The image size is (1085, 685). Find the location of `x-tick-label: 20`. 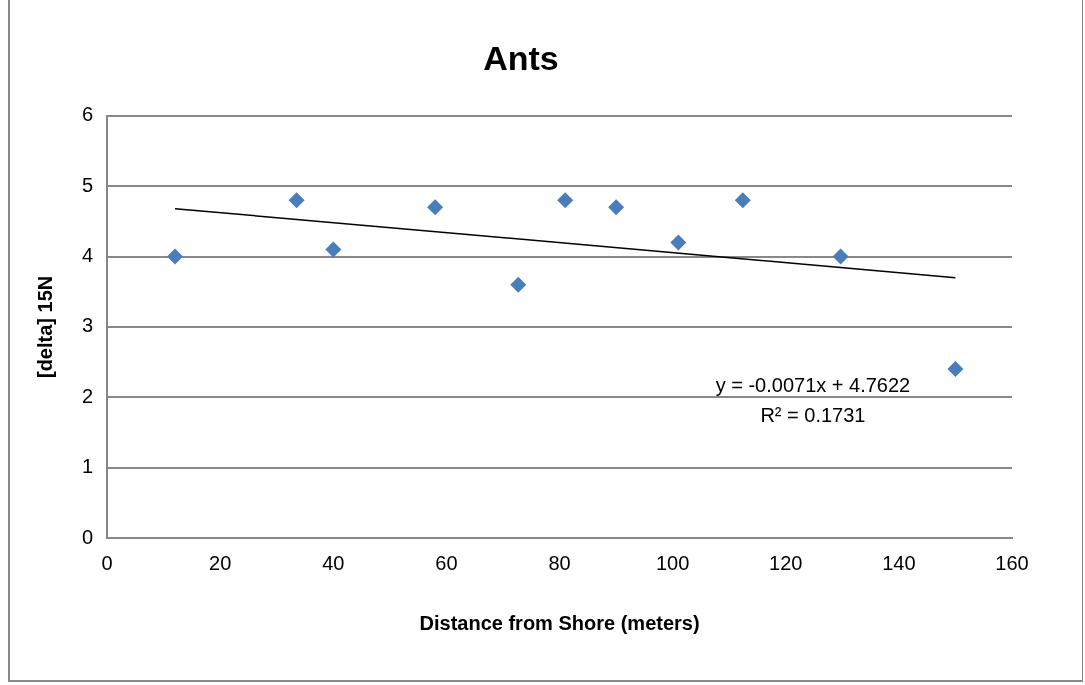

x-tick-label: 20 is located at coordinates (220, 562).